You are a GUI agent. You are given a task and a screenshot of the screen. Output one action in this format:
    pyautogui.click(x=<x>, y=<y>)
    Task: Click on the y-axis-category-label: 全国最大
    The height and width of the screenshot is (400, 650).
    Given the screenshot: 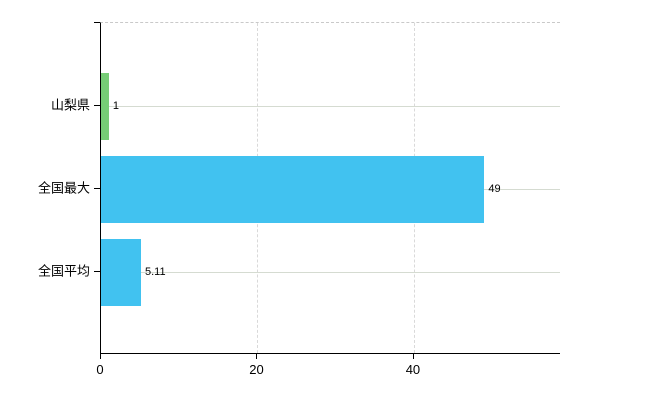 What is the action you would take?
    pyautogui.click(x=63, y=188)
    